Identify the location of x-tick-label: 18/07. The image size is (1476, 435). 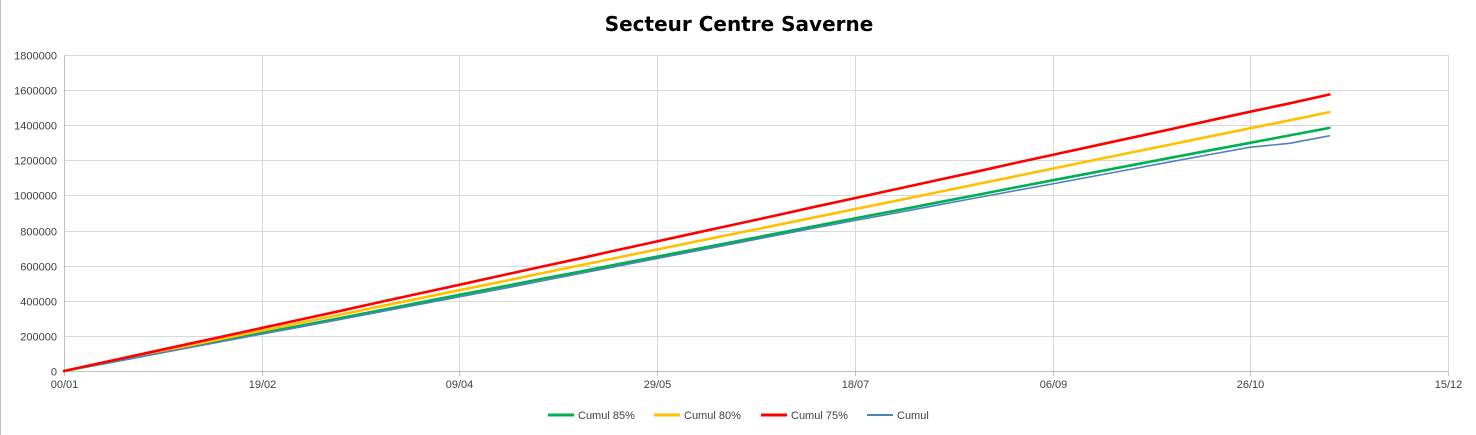
(856, 385).